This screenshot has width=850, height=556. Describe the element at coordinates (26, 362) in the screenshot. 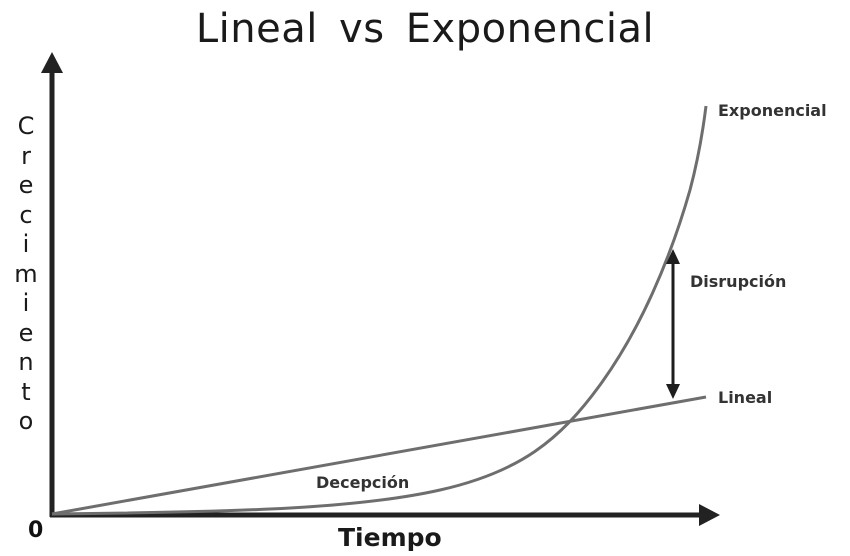

I see `y-axis-letter: n` at that location.